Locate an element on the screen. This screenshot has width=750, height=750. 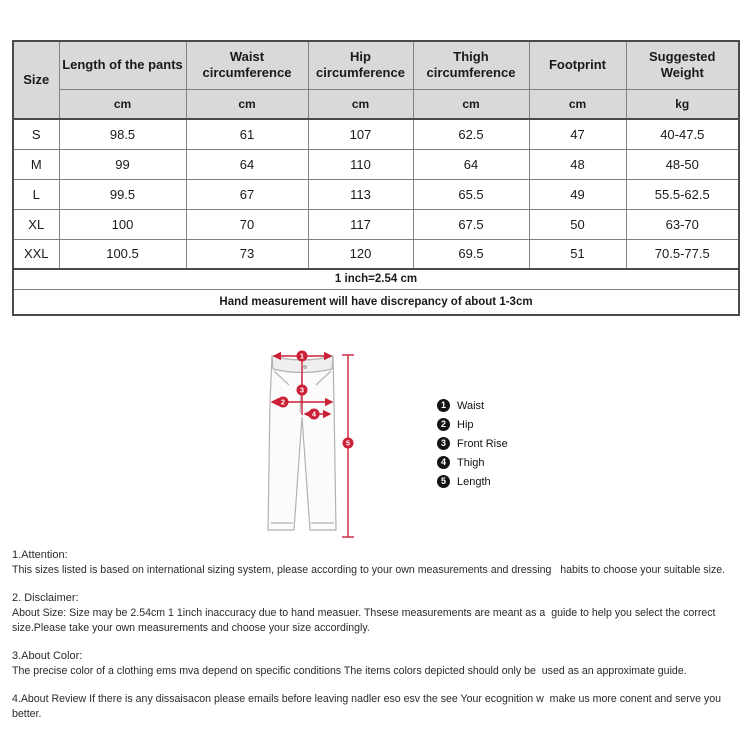
diagram-markers: 1 2 3 4 5 is located at coordinates (315, 399).